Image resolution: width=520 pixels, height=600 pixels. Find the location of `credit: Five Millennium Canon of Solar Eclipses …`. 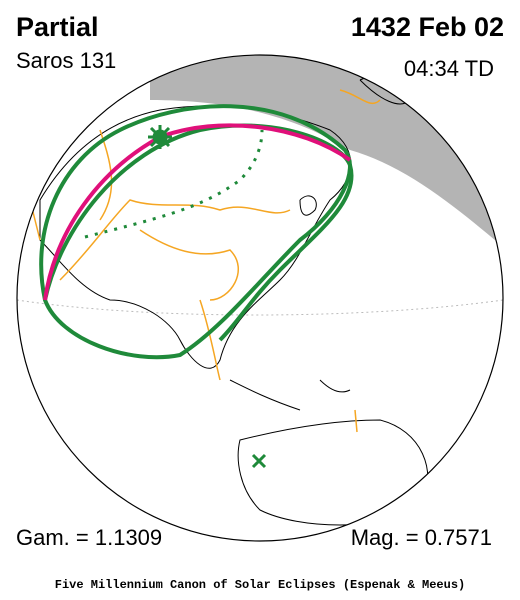

credit: Five Millennium Canon of Solar Eclipses … is located at coordinates (260, 585).